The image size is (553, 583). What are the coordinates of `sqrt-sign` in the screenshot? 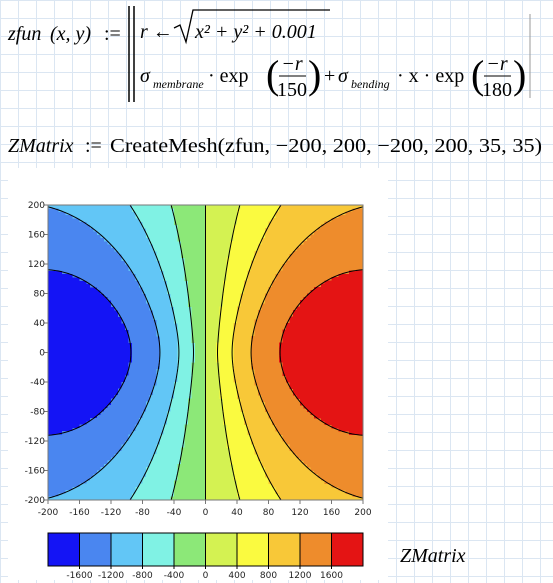 It's located at (251, 27).